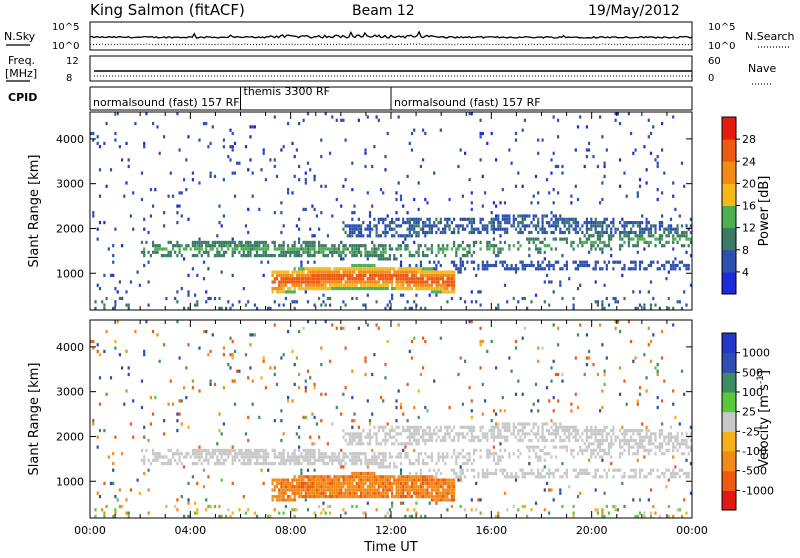 The image size is (800, 558). What do you see at coordinates (729, 421) in the screenshot?
I see `colorbar-frame` at bounding box center [729, 421].